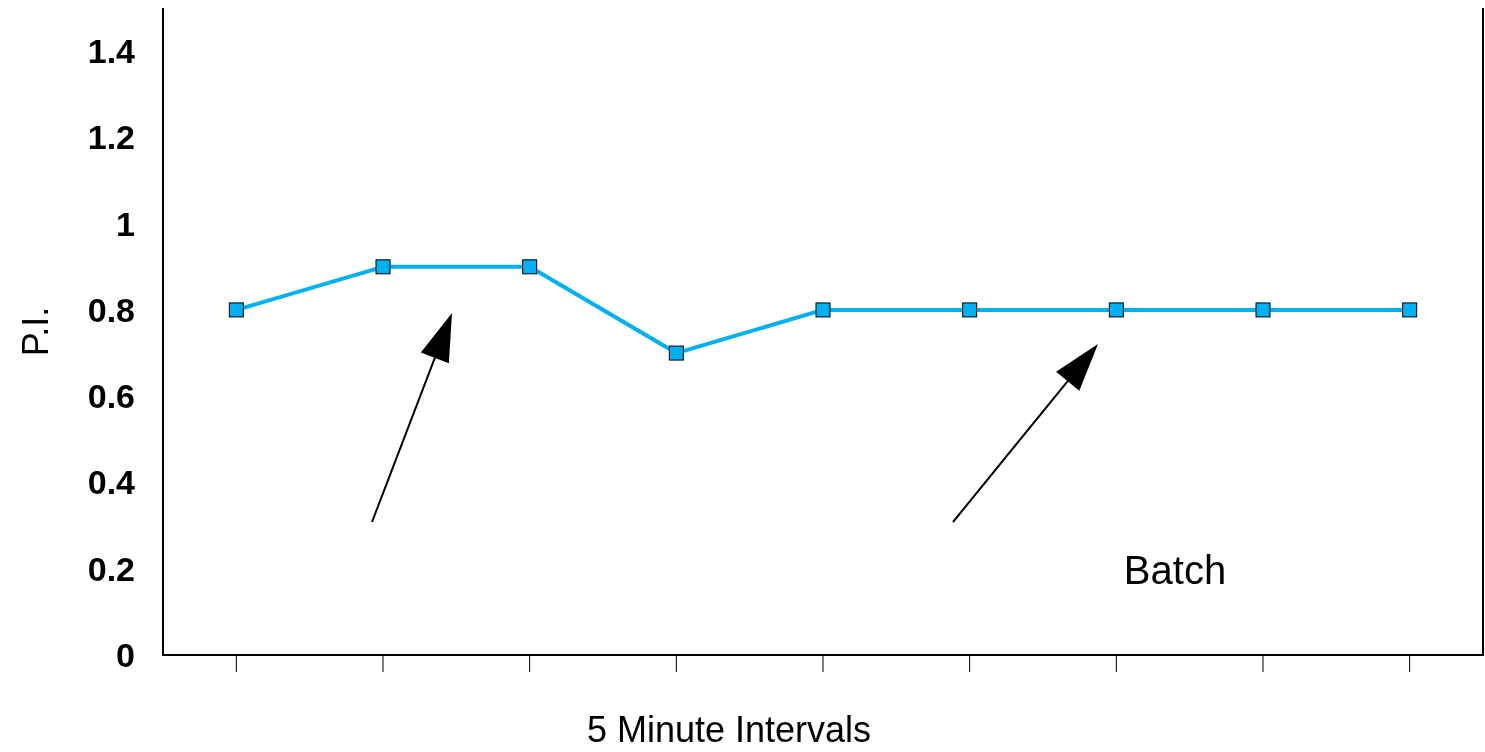 The image size is (1485, 752). What do you see at coordinates (125, 223) in the screenshot?
I see `y-tick-label: 1` at bounding box center [125, 223].